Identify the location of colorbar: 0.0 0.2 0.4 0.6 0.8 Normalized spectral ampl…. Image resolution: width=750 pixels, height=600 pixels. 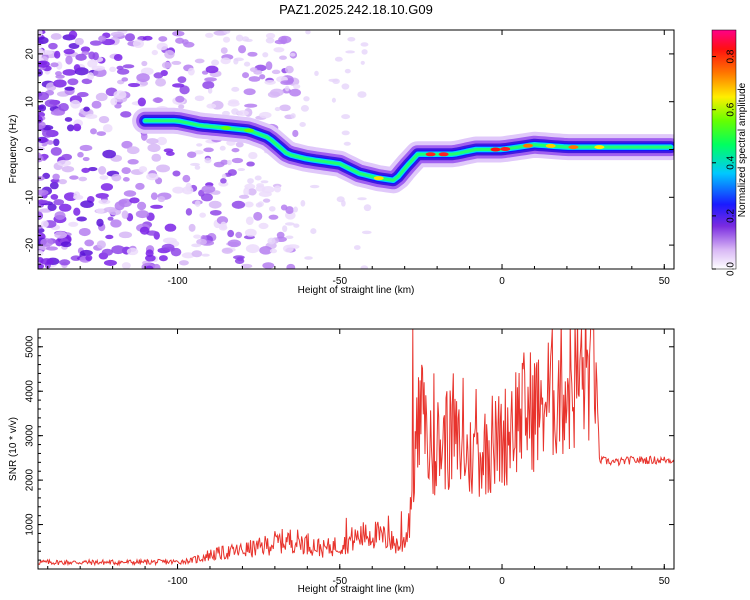
(729, 152).